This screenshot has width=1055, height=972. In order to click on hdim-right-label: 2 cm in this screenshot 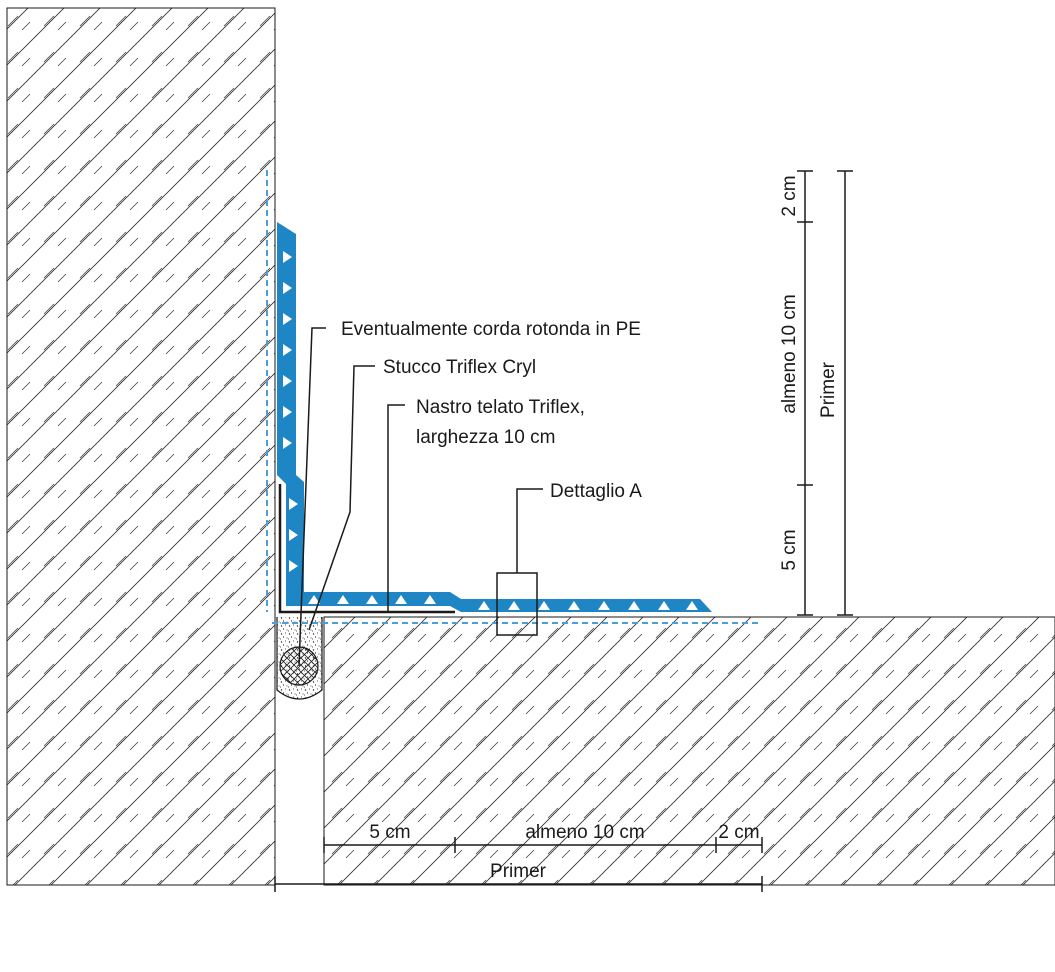, I will do `click(738, 832)`.